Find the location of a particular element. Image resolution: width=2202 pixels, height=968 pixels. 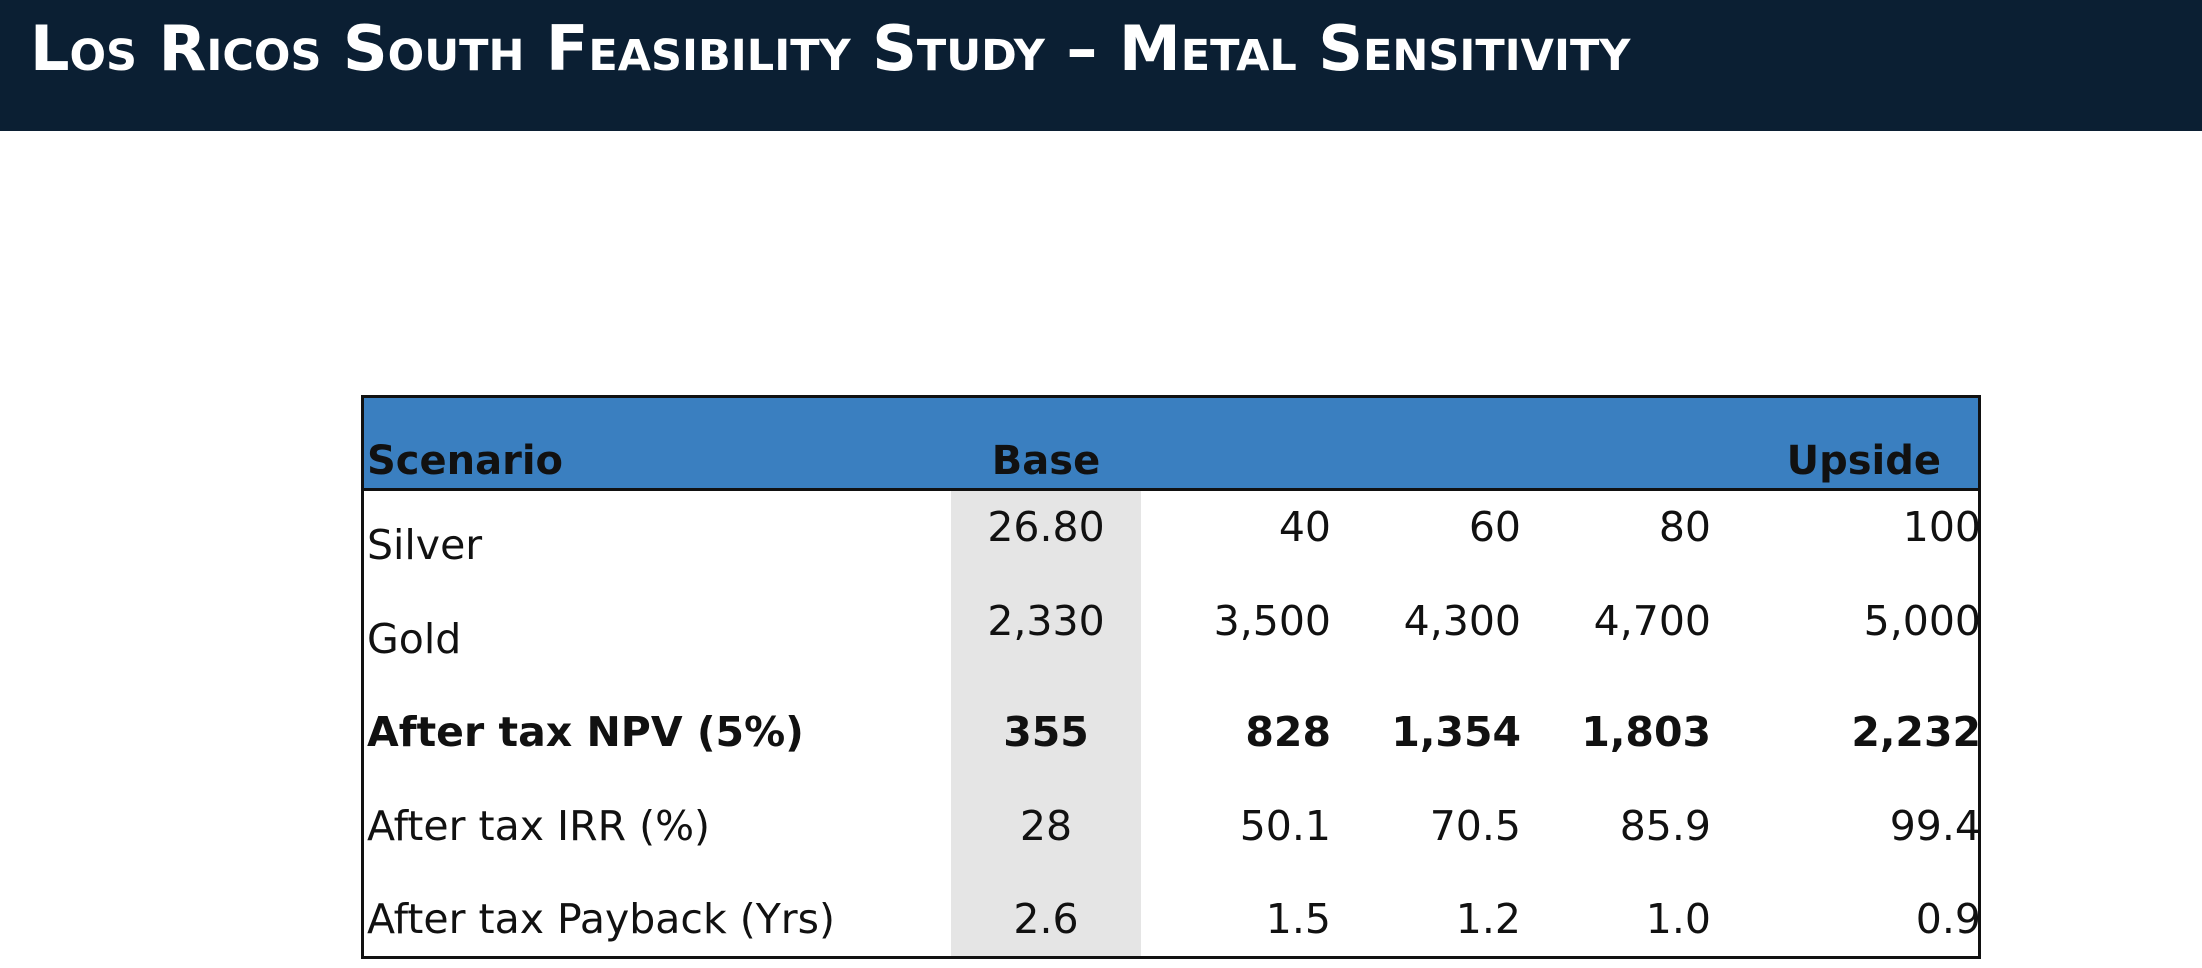

header-scenario: Scenario is located at coordinates (465, 461).